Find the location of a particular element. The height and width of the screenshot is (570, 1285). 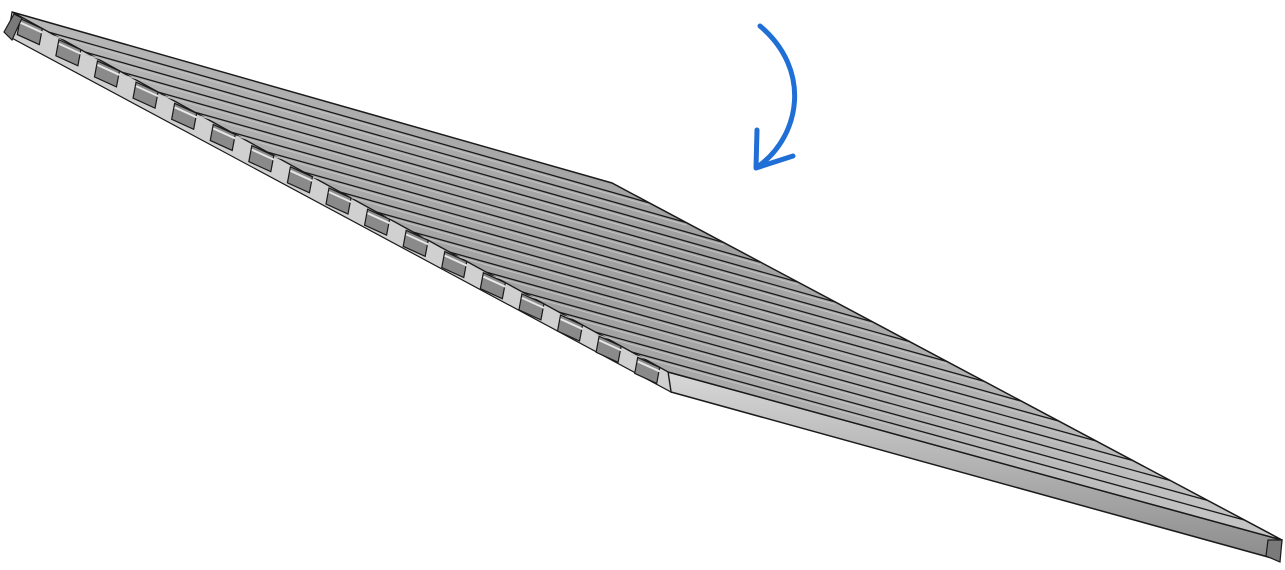

panel-end-cap-right is located at coordinates (1274, 551).